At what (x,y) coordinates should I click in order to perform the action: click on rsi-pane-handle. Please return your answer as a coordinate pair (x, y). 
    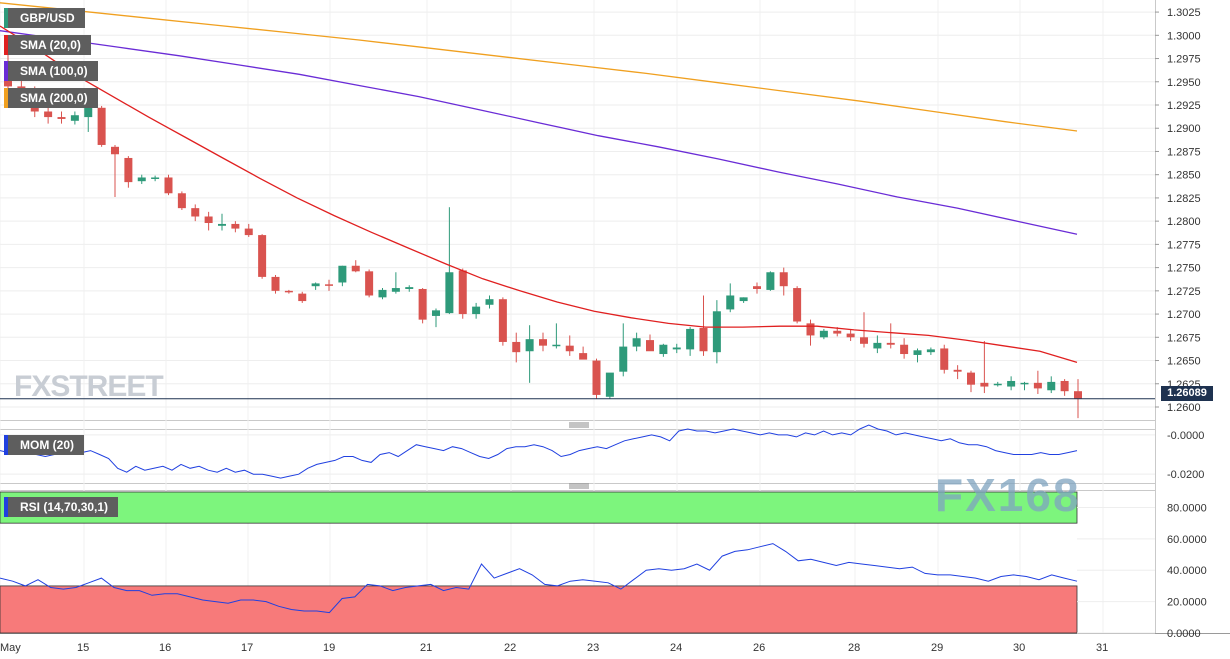
    Looking at the image, I should click on (579, 486).